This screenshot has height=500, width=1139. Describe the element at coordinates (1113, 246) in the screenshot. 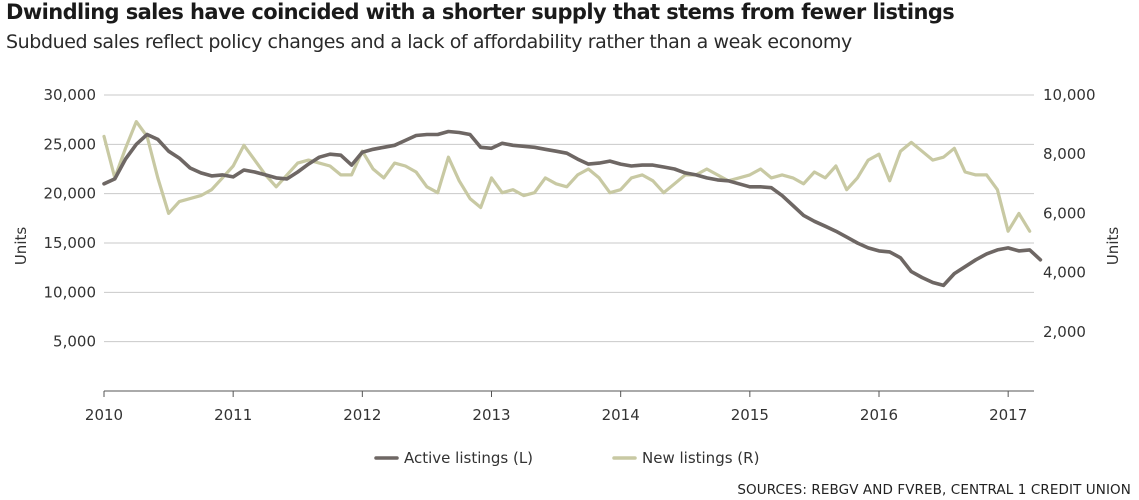

I see `right-axis-title: Units` at that location.